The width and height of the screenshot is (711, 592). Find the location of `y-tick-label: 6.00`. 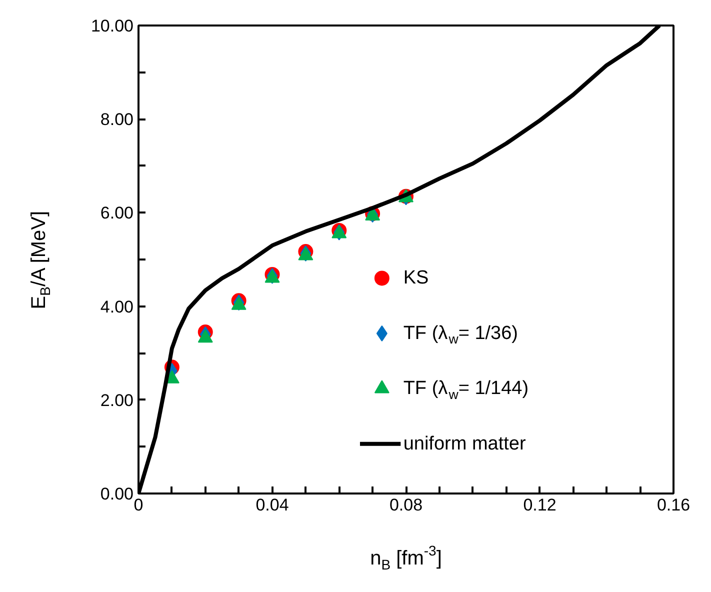

y-tick-label: 6.00 is located at coordinates (117, 213).